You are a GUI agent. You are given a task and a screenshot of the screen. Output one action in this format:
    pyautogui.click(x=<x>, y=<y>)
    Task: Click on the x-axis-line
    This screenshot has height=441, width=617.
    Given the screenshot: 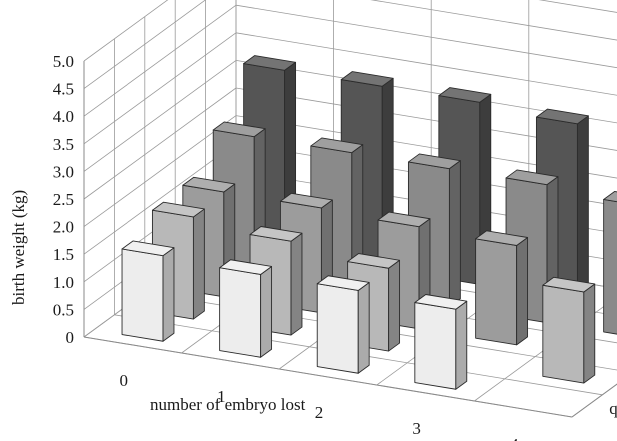 What is the action you would take?
    pyautogui.click(x=328, y=377)
    